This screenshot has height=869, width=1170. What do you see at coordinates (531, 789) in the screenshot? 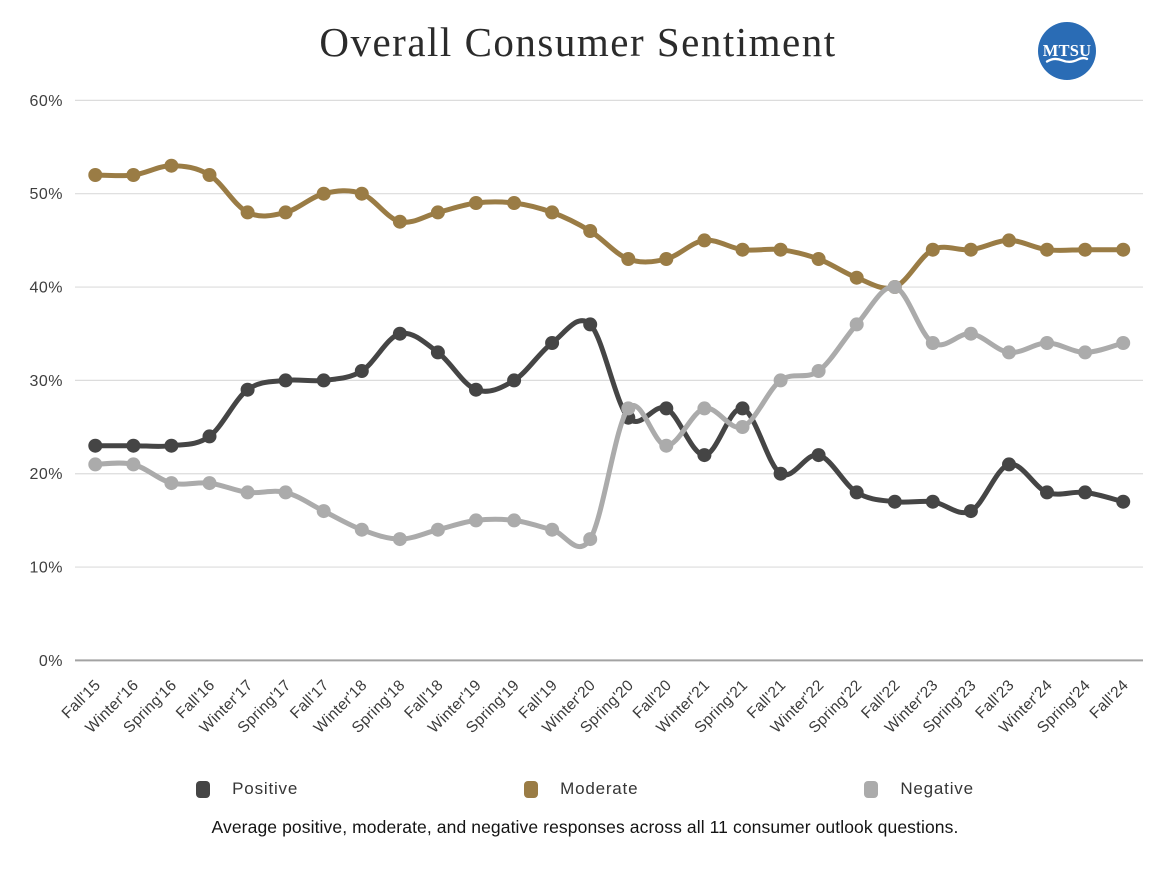
I see `moderate-swatch-icon` at bounding box center [531, 789].